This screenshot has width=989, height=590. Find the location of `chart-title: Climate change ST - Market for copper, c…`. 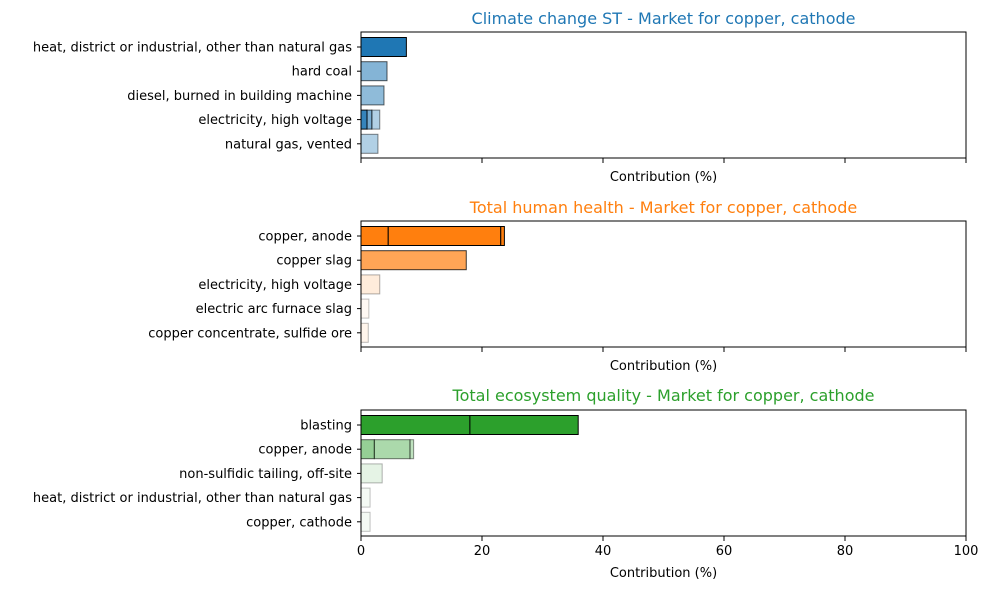

chart-title: Climate change ST - Market for copper, c… is located at coordinates (664, 18).